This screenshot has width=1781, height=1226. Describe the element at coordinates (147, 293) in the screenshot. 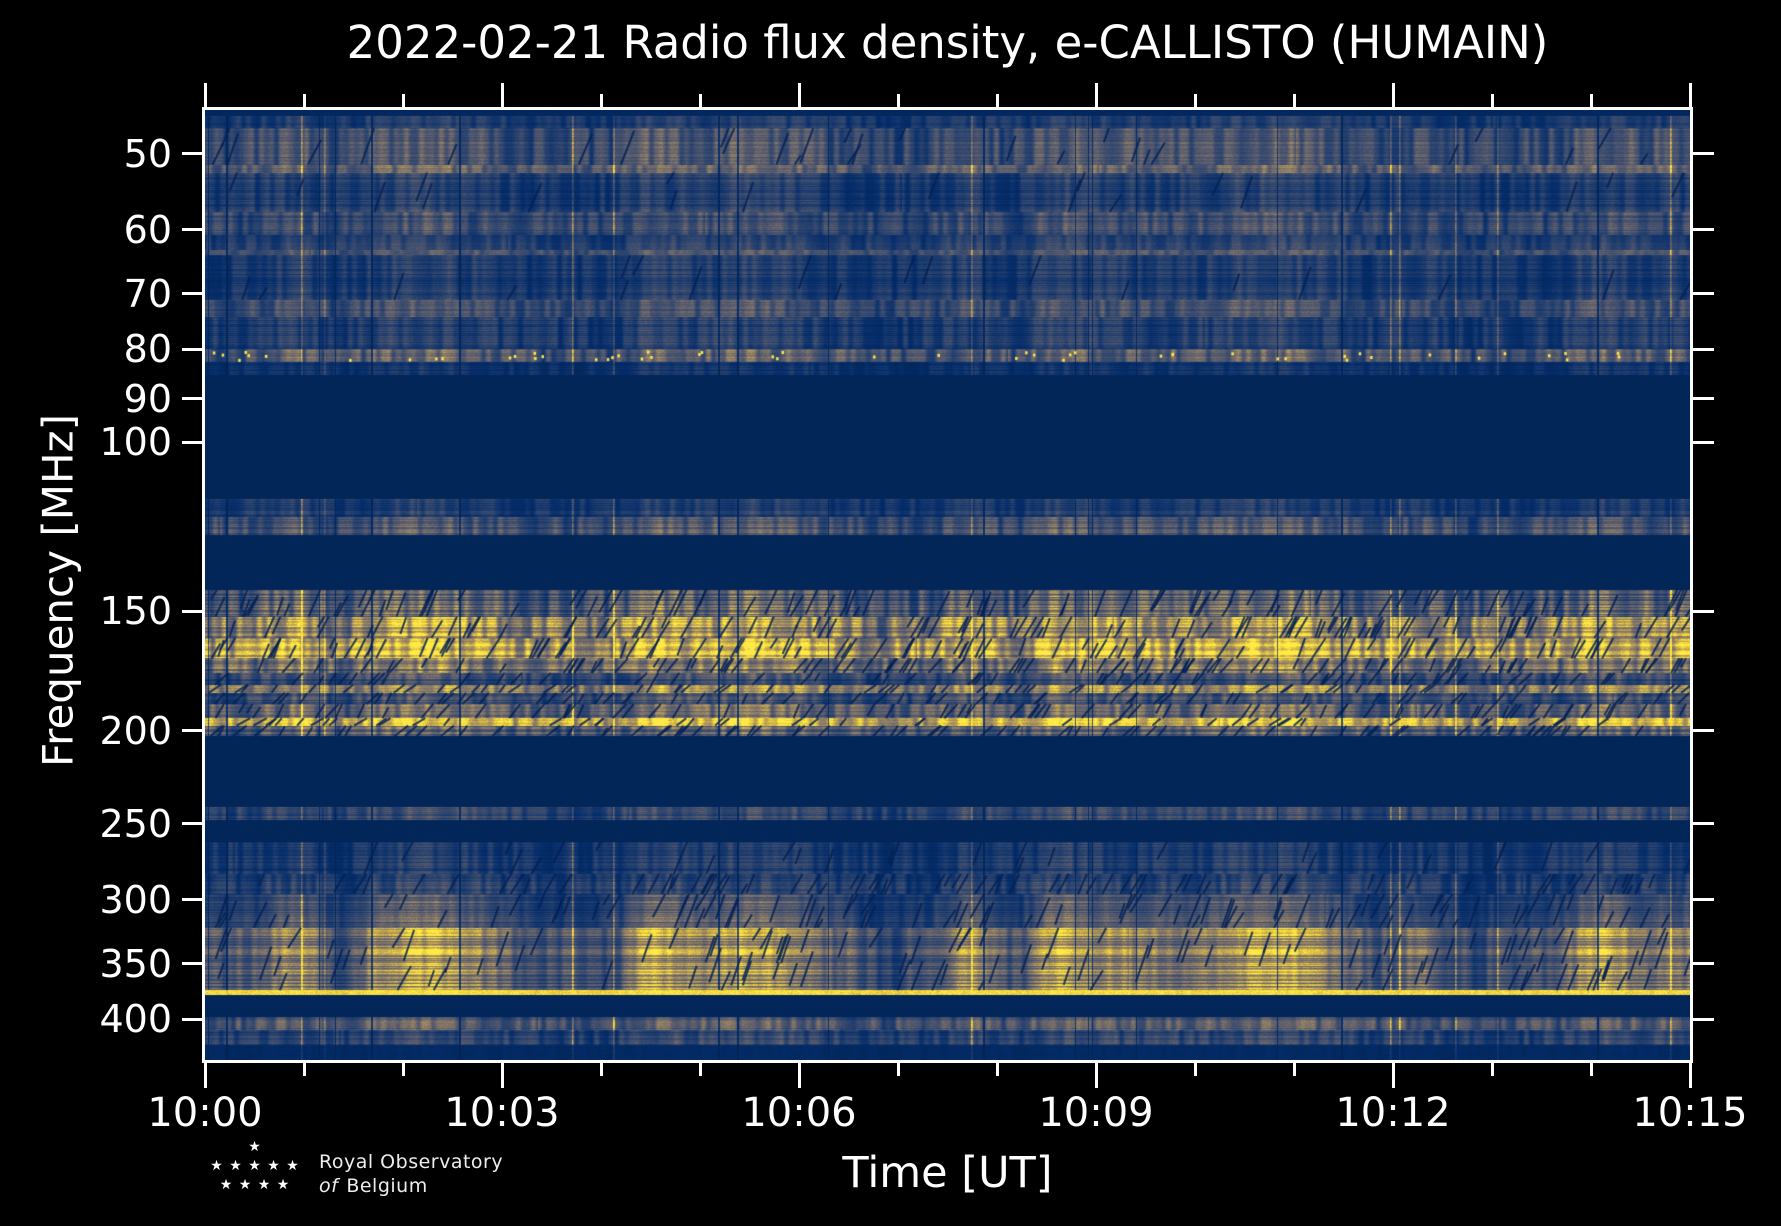

I see `y-tick-label: 70` at that location.